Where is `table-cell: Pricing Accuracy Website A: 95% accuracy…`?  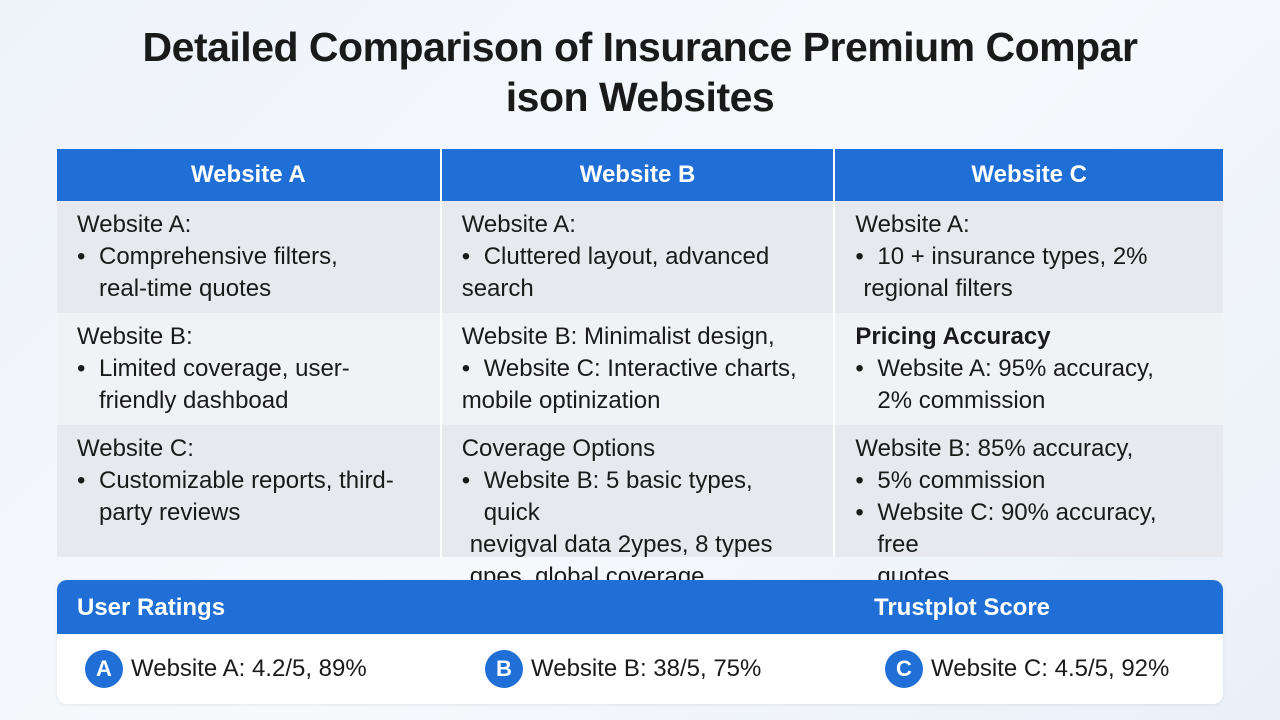 table-cell: Pricing Accuracy Website A: 95% accuracy… is located at coordinates (1029, 369).